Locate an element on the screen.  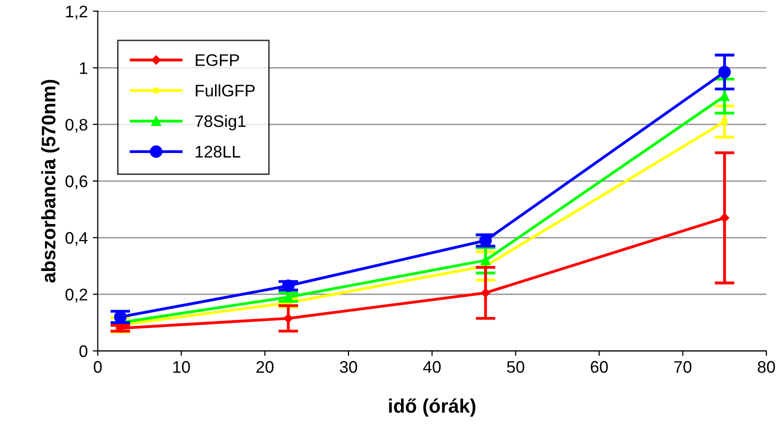
y-tick-label: 0,2 is located at coordinates (77, 295).